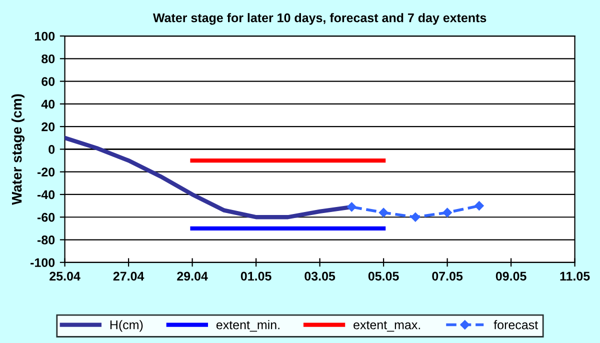  I want to click on y-tick-label: -100, so click(42, 263).